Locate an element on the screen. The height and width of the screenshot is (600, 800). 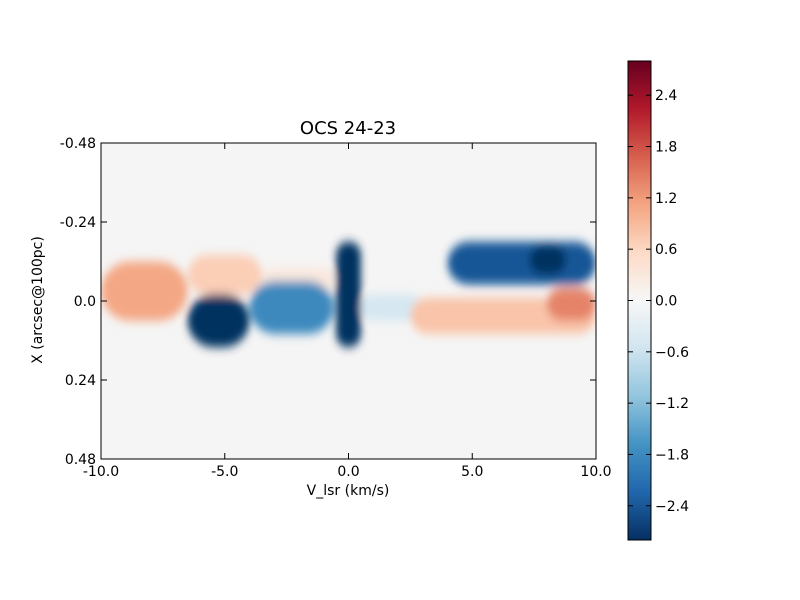
colorbar-tick-label: 0.0 is located at coordinates (666, 302).